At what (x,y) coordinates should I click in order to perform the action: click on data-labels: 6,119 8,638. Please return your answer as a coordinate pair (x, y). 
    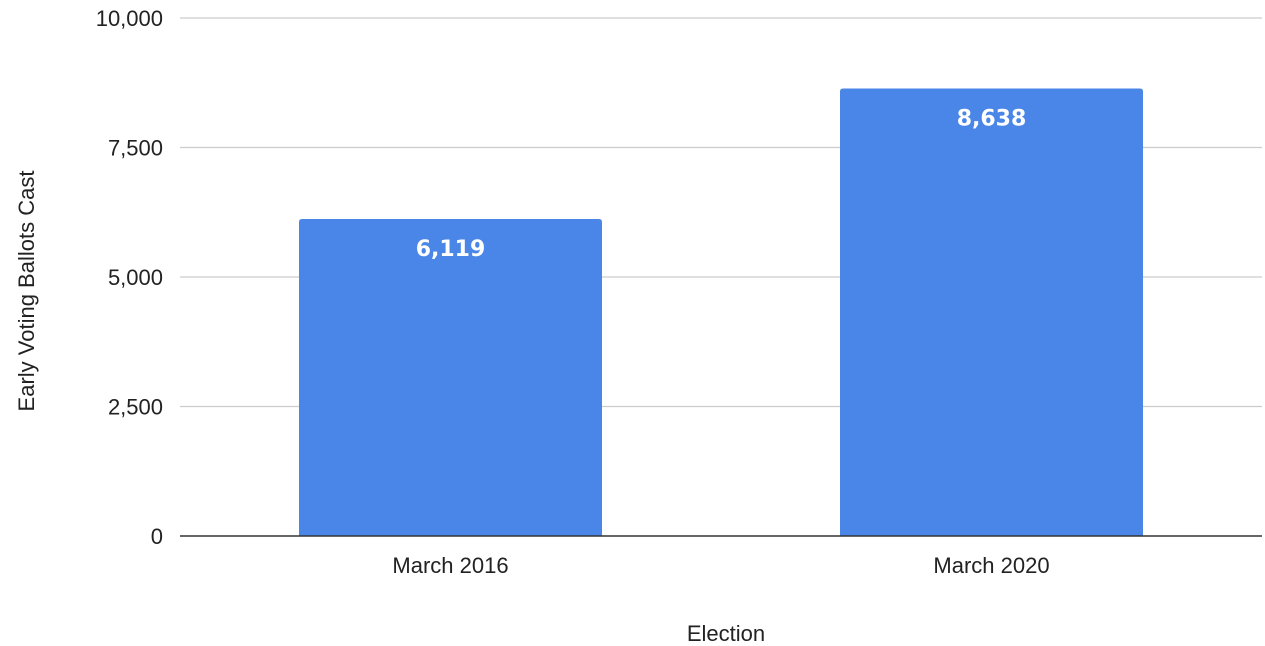
    Looking at the image, I should click on (721, 184).